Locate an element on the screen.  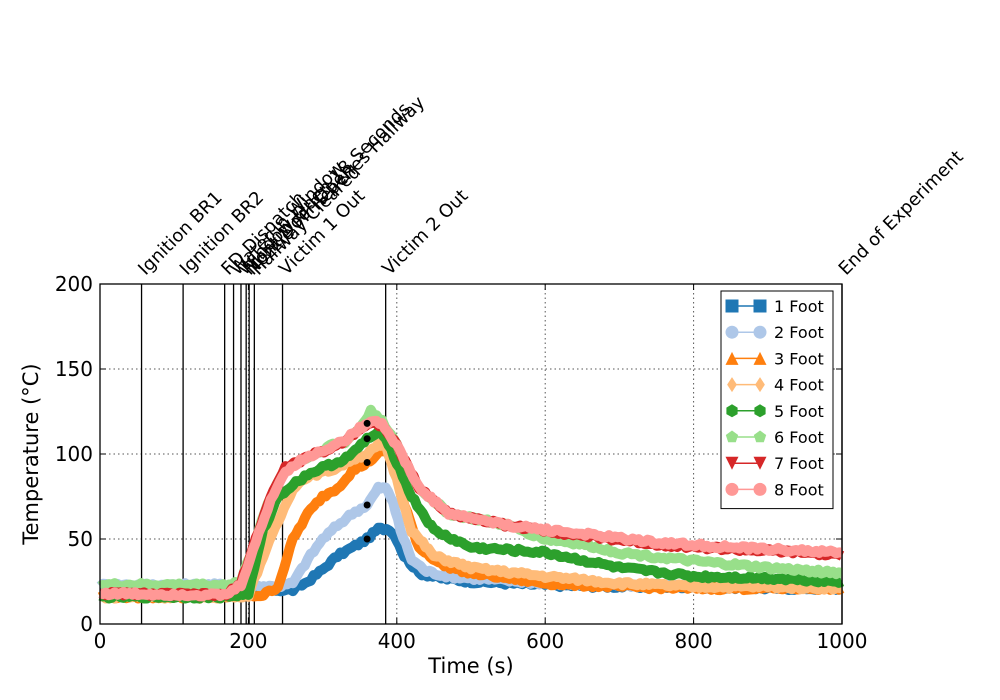
x-tick-label: 1000 is located at coordinates (842, 641).